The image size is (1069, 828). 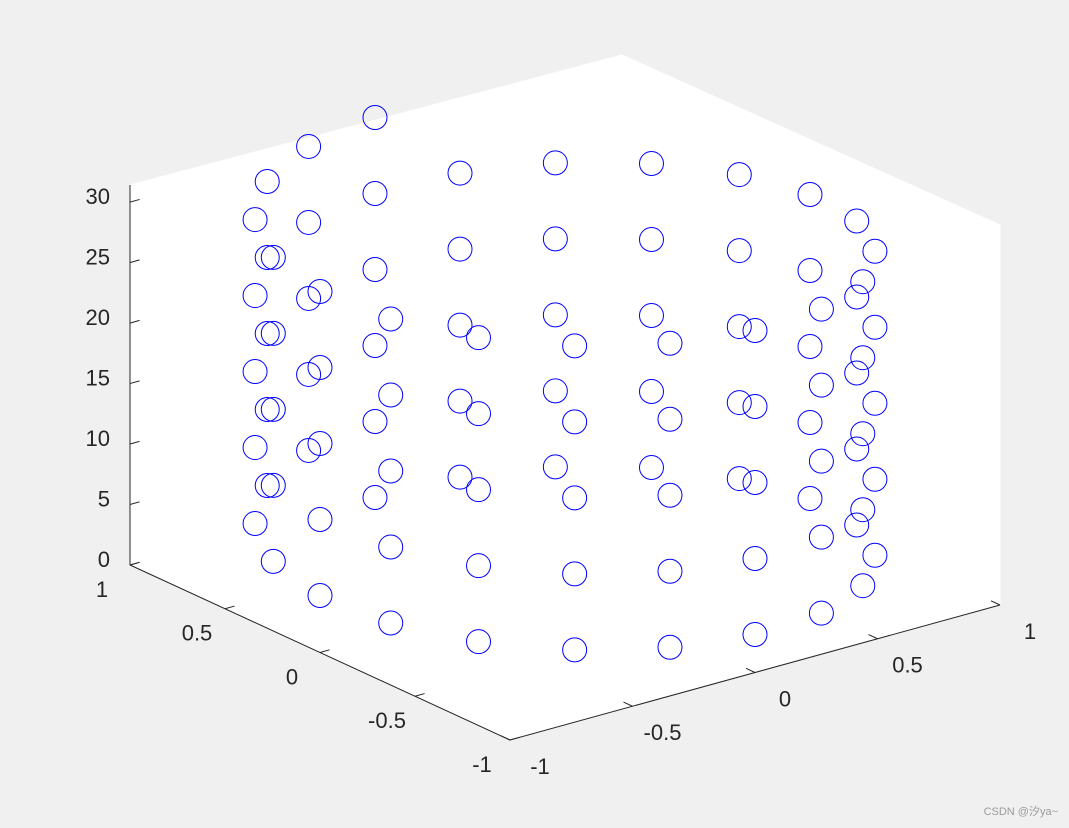 What do you see at coordinates (98, 317) in the screenshot?
I see `z-tick-label: 20` at bounding box center [98, 317].